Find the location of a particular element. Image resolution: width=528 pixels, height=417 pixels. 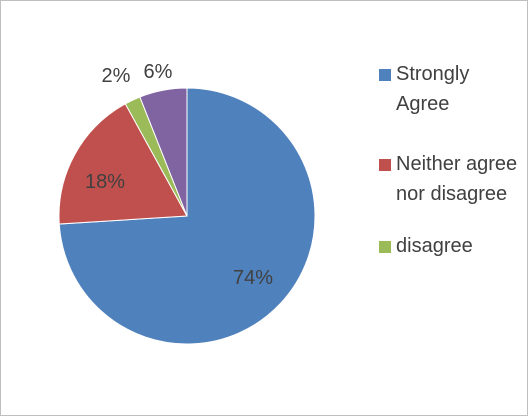

legend-item-strongly-agree: Strongly Agree is located at coordinates (449, 89).